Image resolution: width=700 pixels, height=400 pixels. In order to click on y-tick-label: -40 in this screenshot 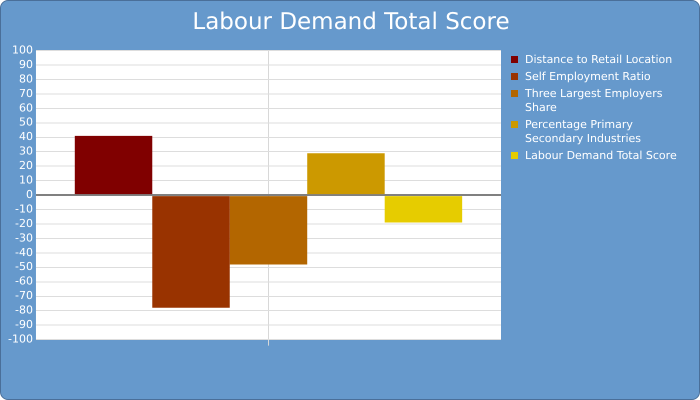, I will do `click(23, 252)`.